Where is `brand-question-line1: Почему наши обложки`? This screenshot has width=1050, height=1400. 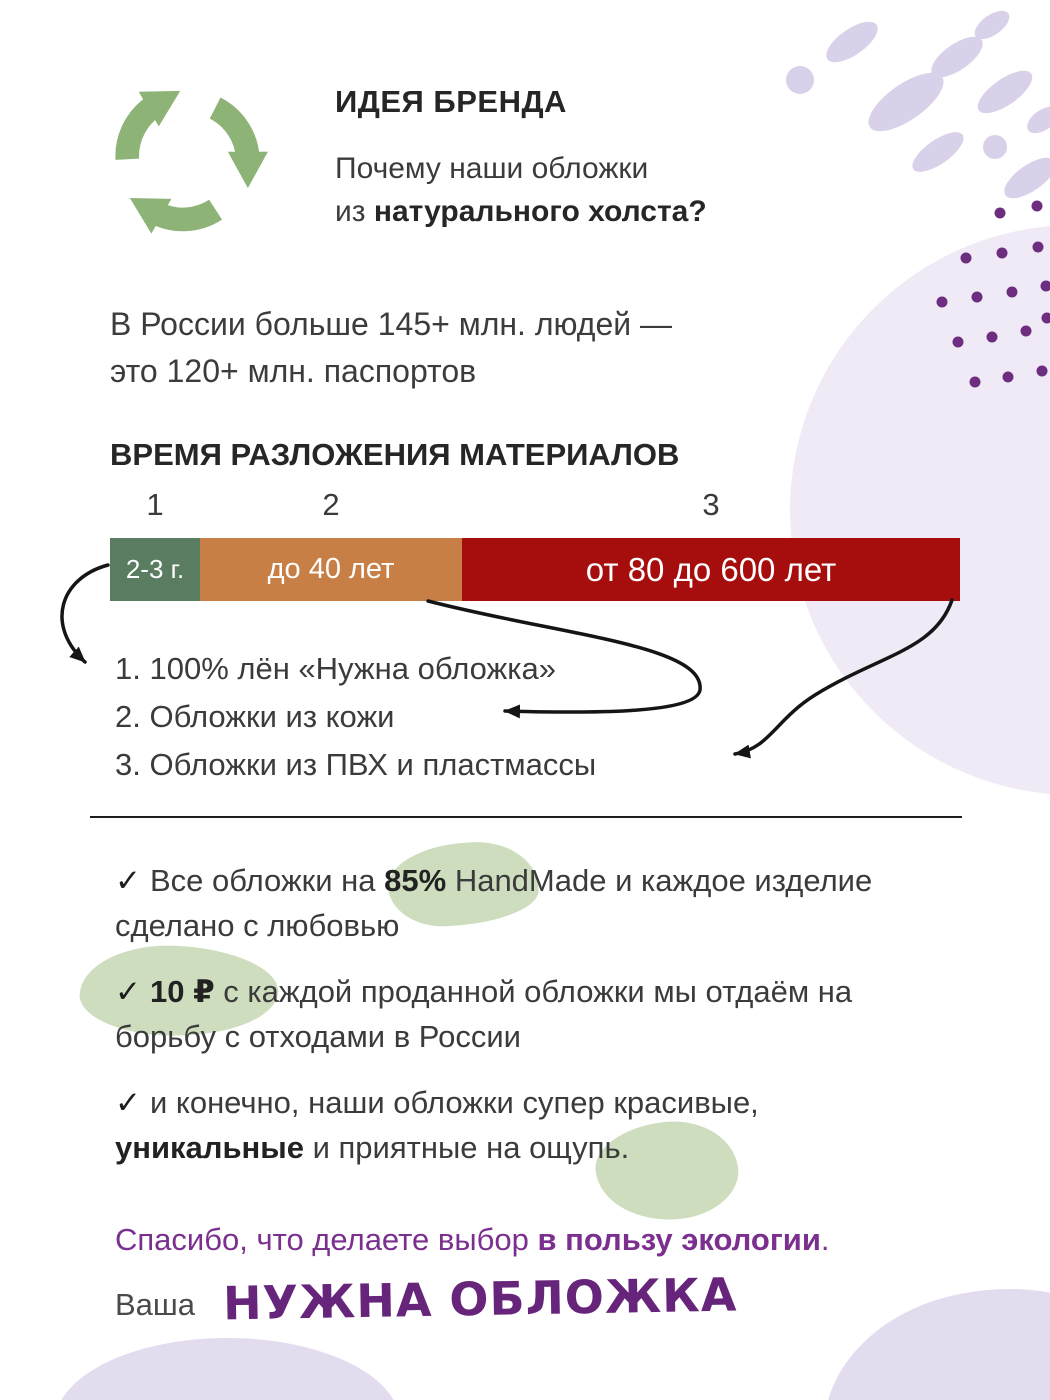 brand-question-line1: Почему наши обложки is located at coordinates (492, 168).